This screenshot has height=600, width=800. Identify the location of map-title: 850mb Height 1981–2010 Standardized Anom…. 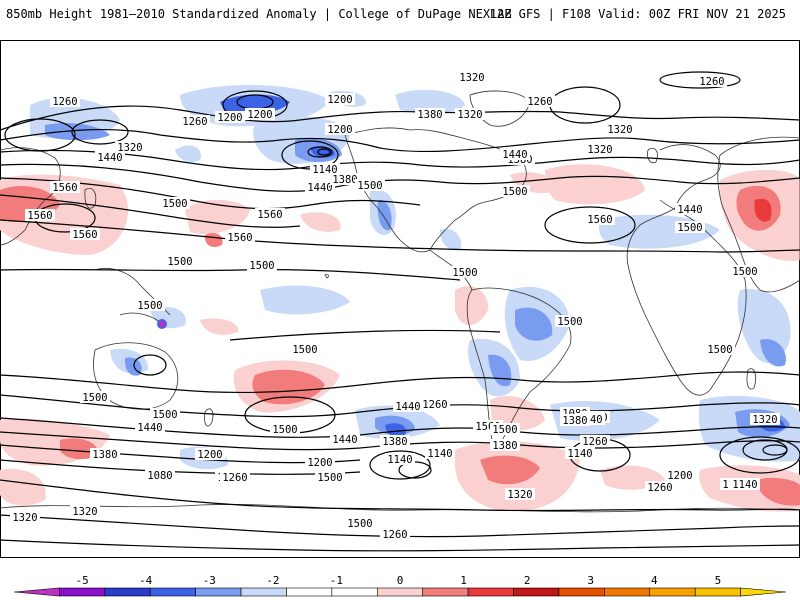
(259, 14).